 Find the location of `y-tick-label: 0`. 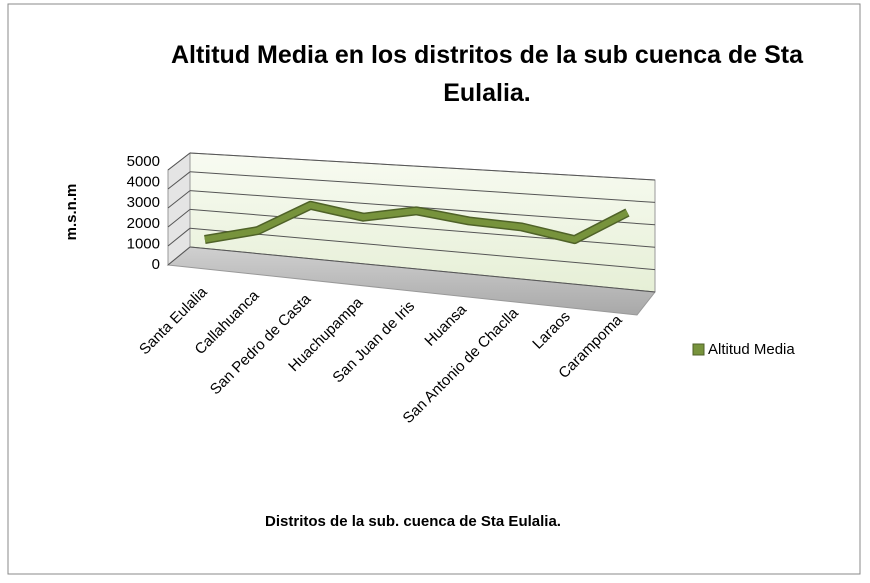

y-tick-label: 0 is located at coordinates (156, 264).